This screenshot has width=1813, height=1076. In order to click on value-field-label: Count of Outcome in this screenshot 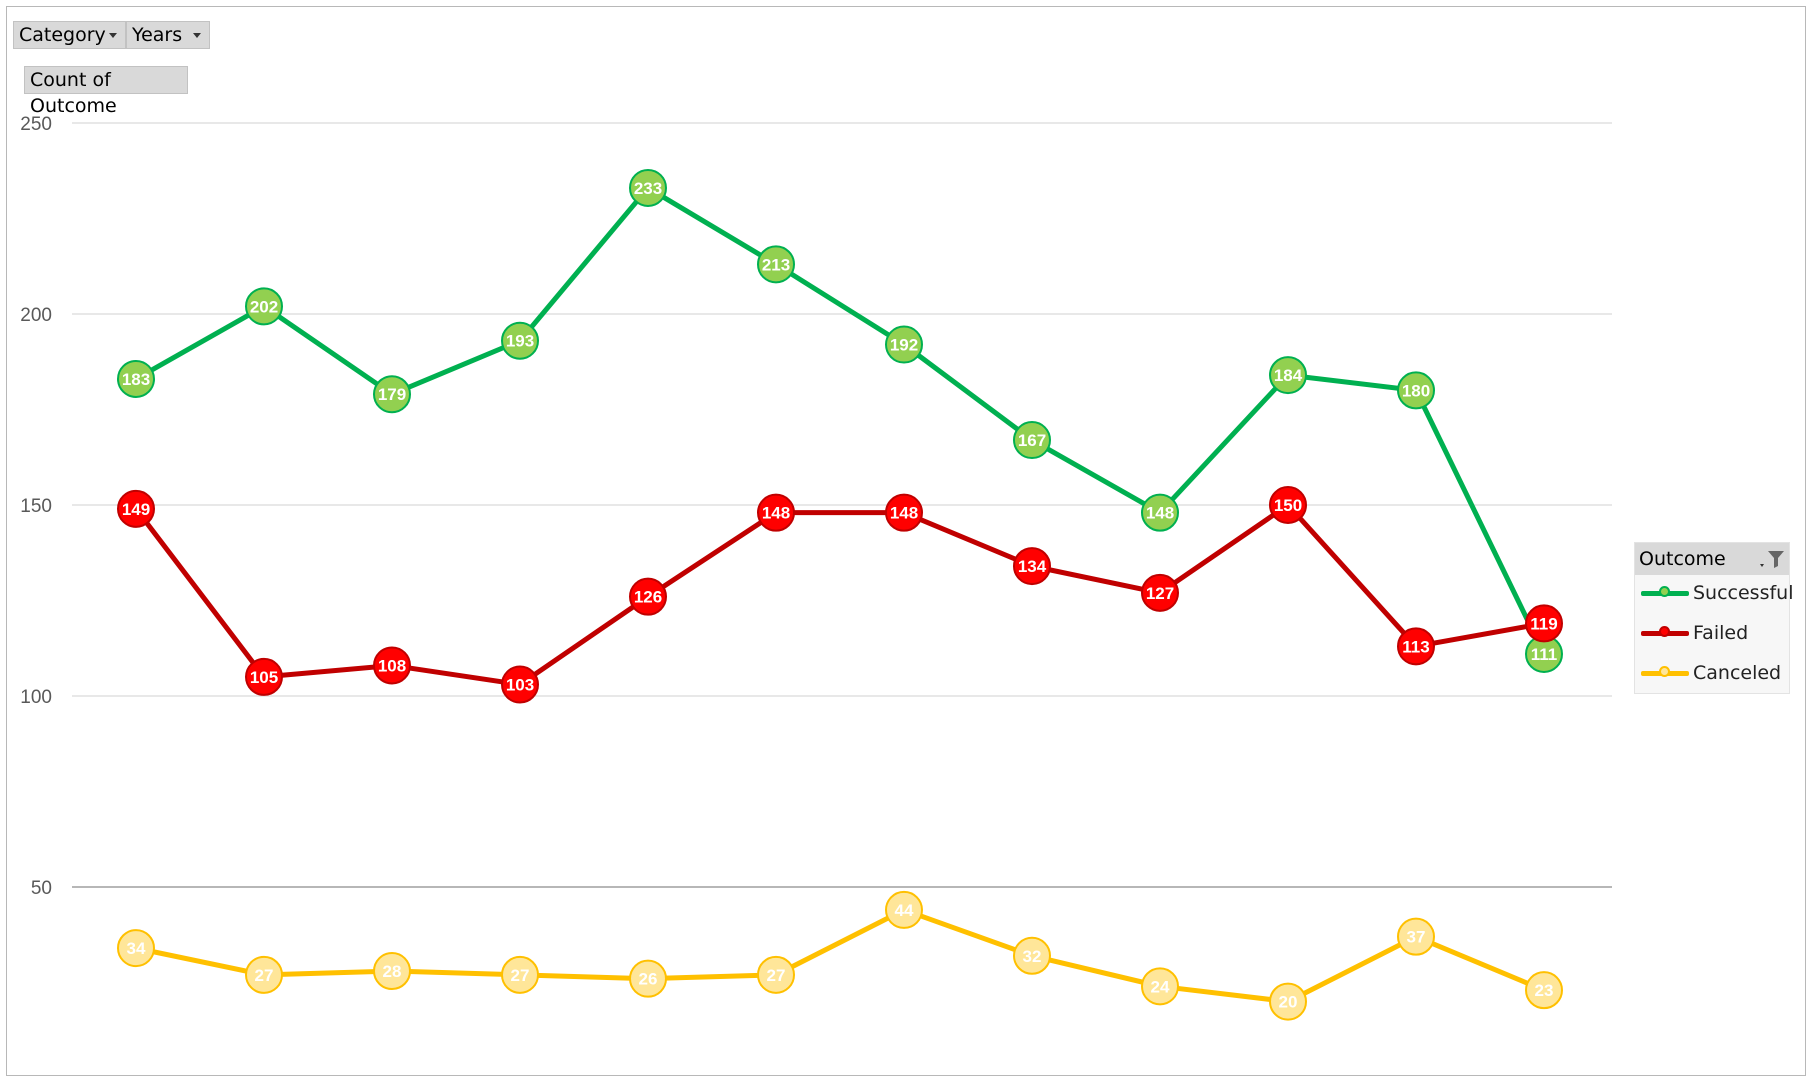, I will do `click(73, 93)`.